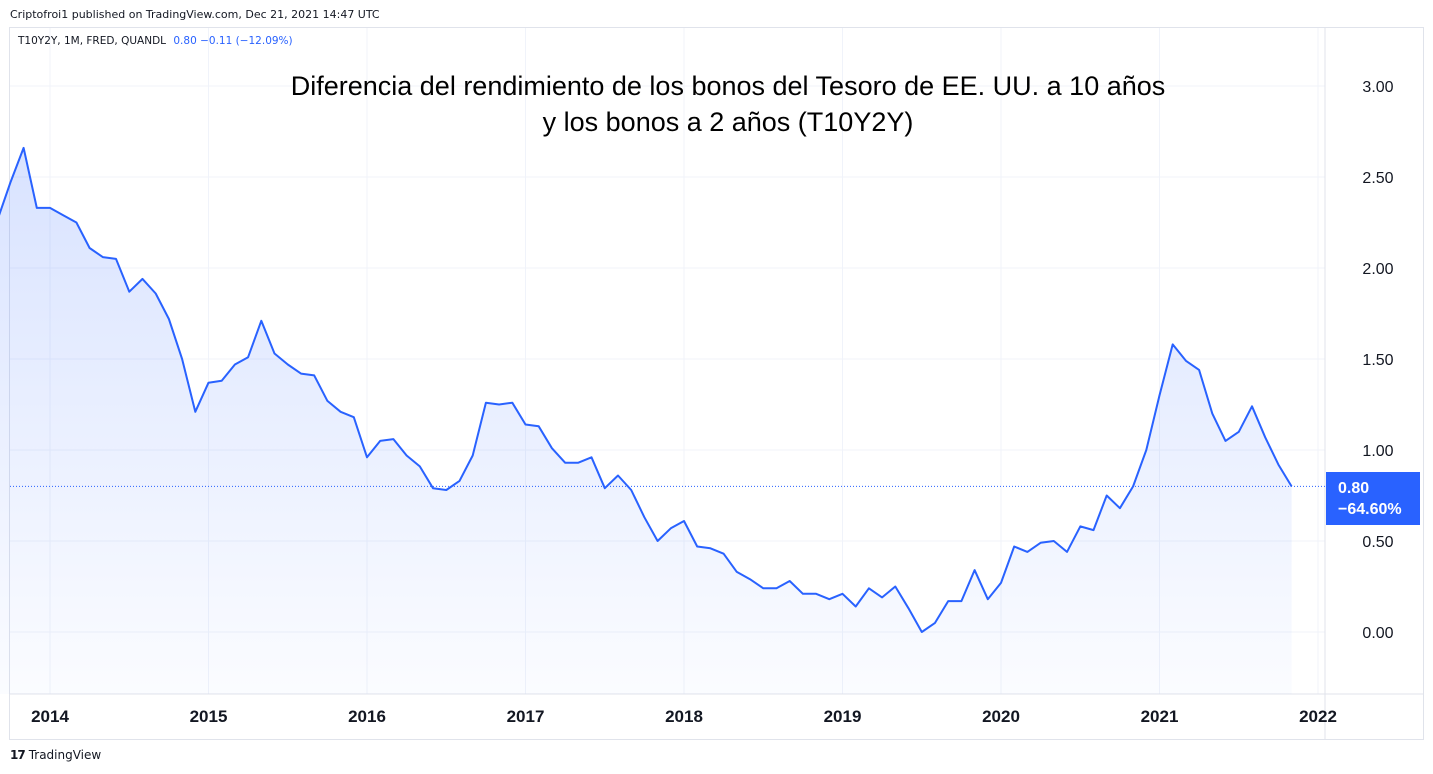 The image size is (1433, 774). Describe the element at coordinates (55, 755) in the screenshot. I see `tradingview-logo: 17 TradingView` at that location.